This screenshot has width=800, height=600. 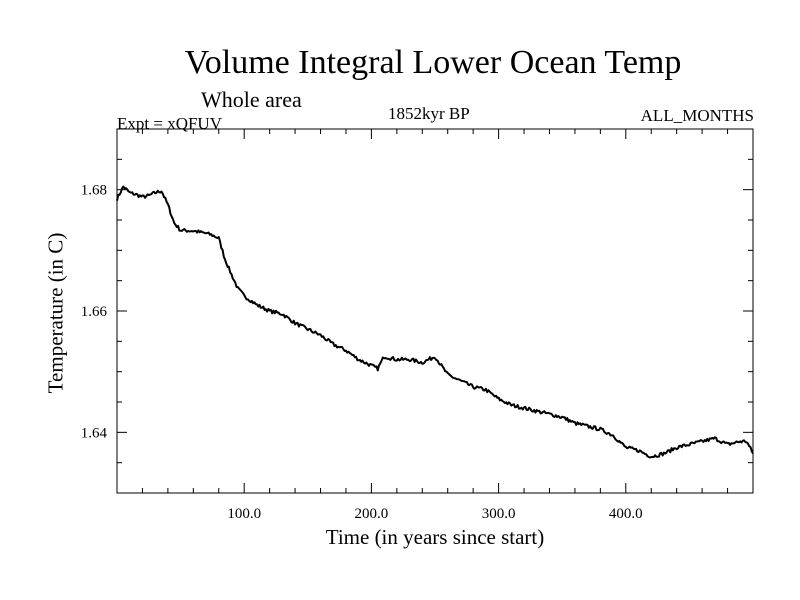 I want to click on x-tick-label: 200.0, so click(x=372, y=514).